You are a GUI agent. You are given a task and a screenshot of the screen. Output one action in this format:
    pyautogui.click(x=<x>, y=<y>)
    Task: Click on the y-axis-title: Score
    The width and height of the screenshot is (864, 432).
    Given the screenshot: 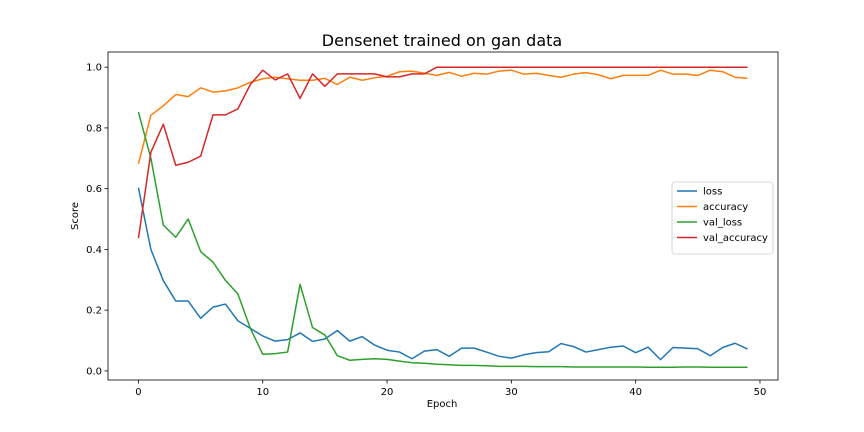 What is the action you would take?
    pyautogui.click(x=75, y=216)
    